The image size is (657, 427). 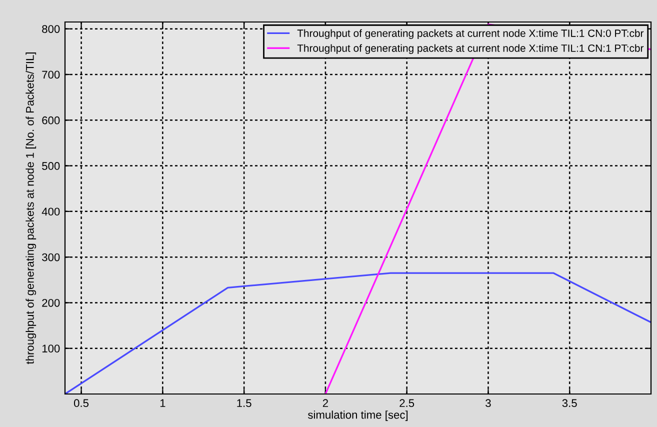 What do you see at coordinates (51, 166) in the screenshot?
I see `y-tick-label: 500` at bounding box center [51, 166].